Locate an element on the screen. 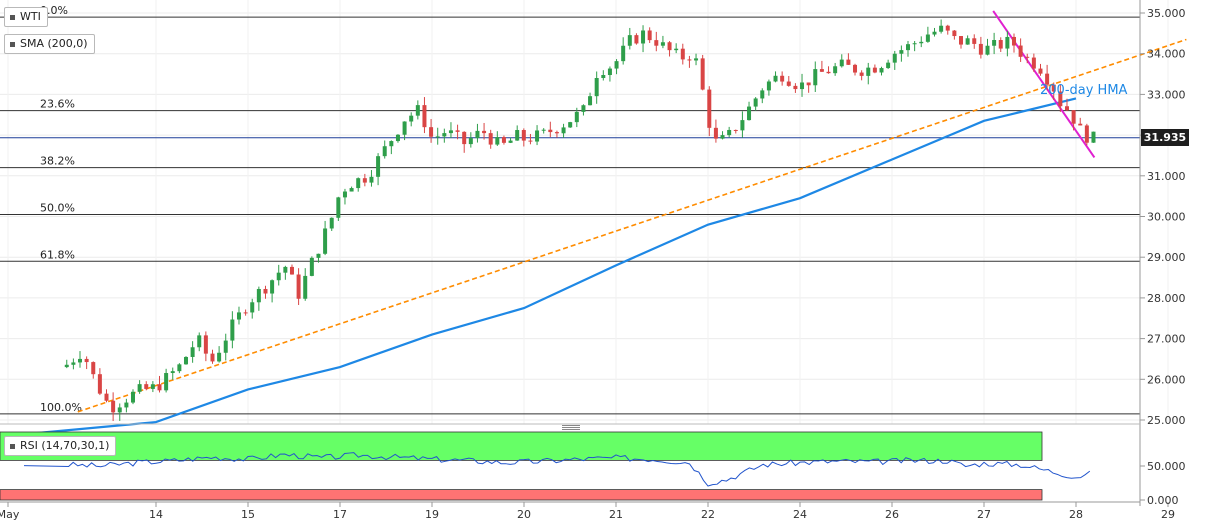 The height and width of the screenshot is (526, 1207). rsi-oversold-zone is located at coordinates (521, 495).